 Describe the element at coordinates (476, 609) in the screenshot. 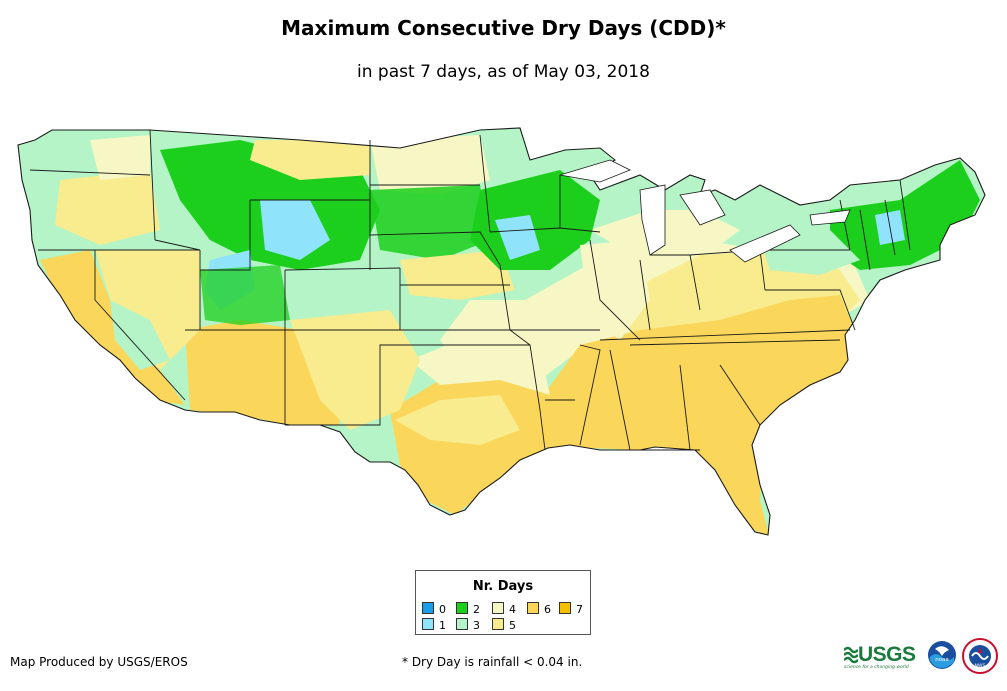

I see `legend-label-2: 2` at that location.